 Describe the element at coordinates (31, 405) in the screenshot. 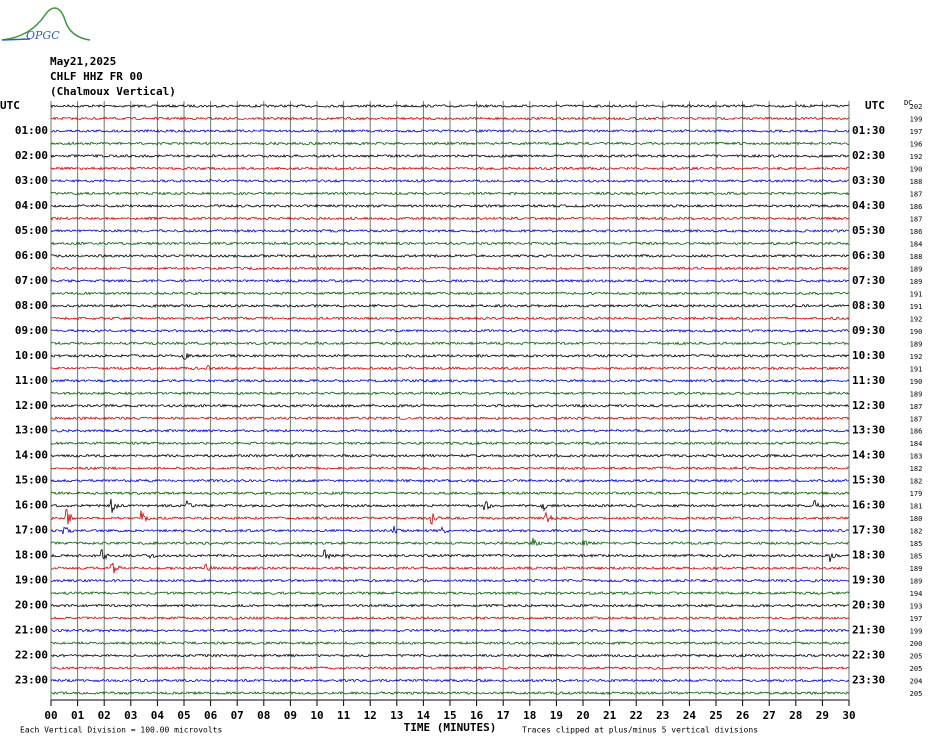

I see `left-time-label: 12:00` at that location.